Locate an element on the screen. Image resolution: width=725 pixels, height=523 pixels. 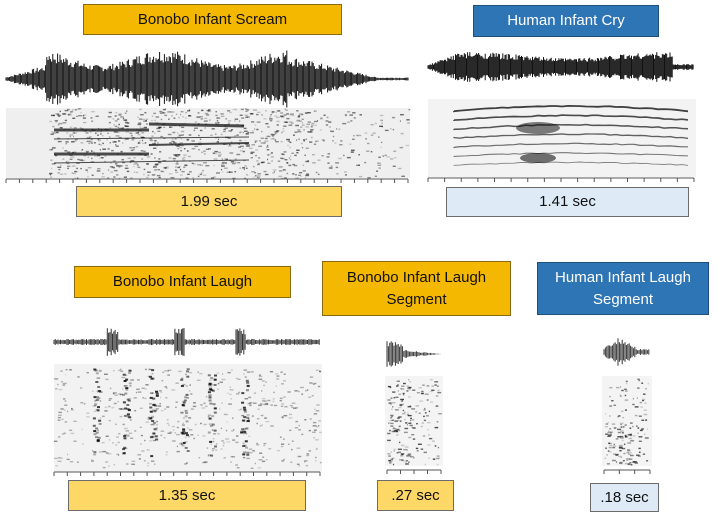
scream-harmonic-bands is located at coordinates (151, 143).